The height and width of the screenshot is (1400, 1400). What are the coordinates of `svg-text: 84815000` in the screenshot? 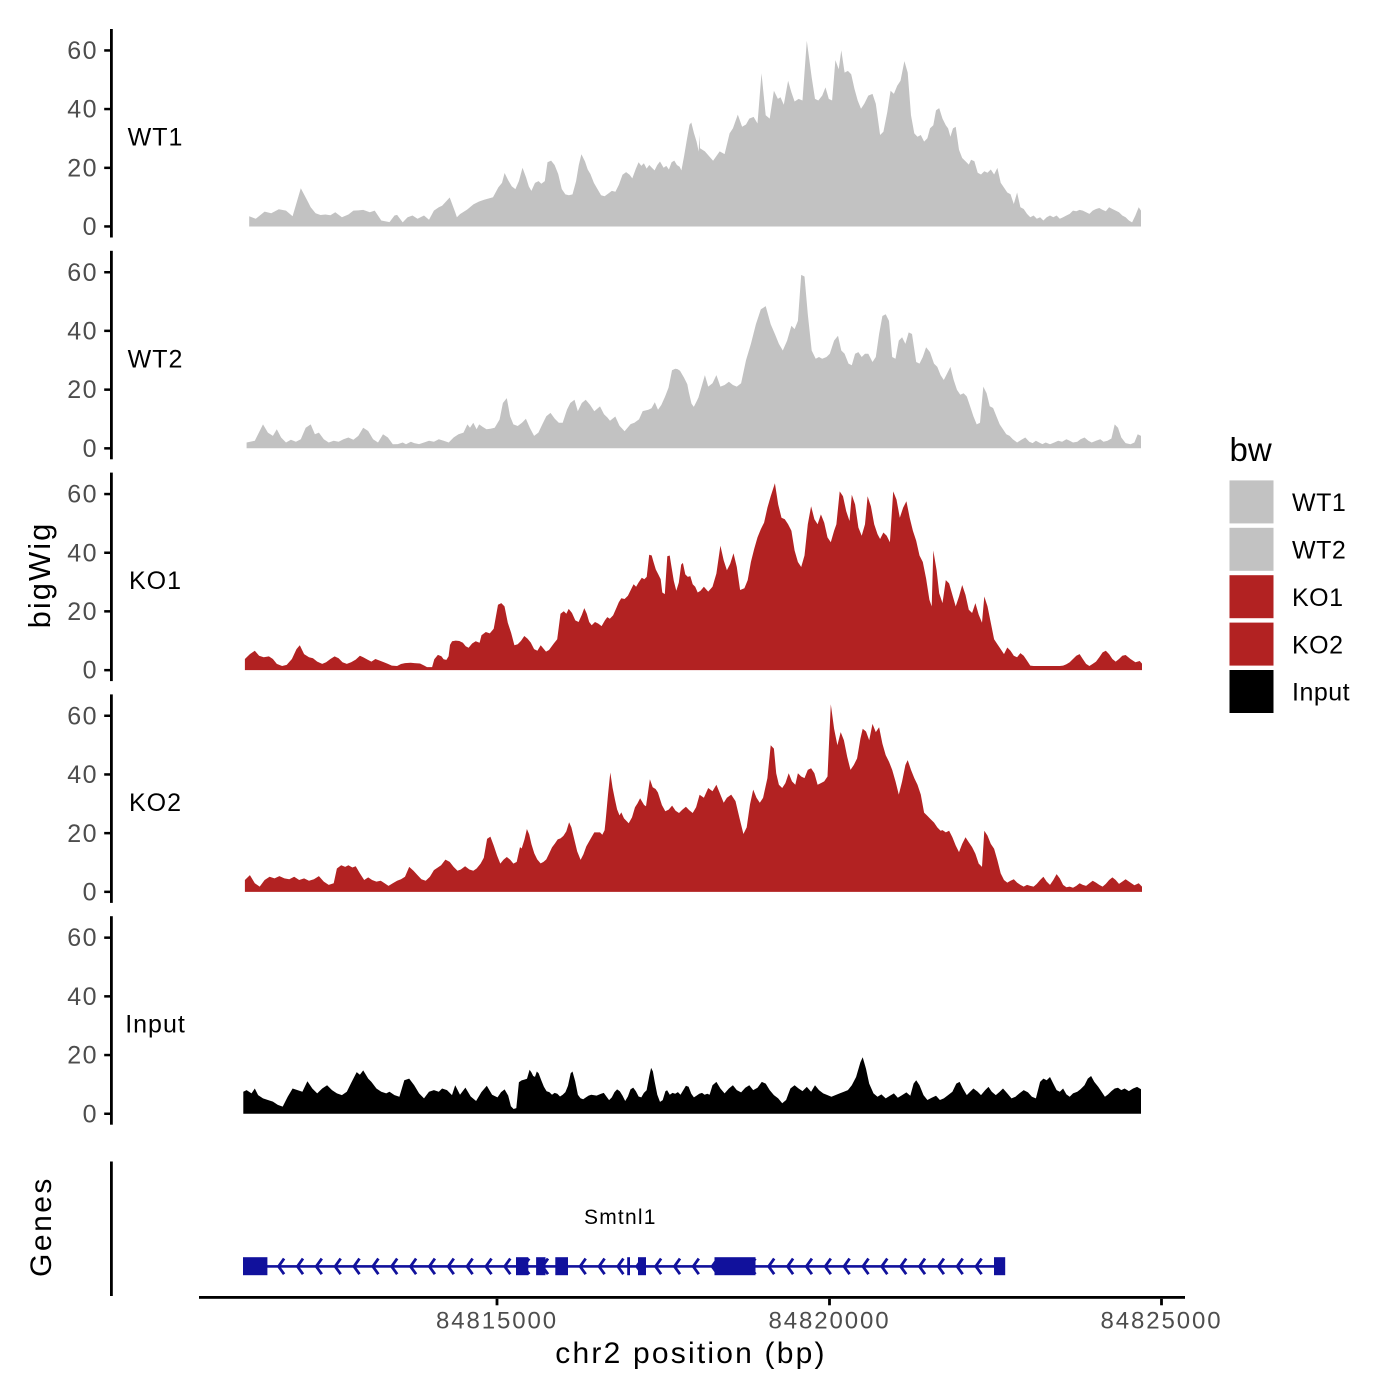 It's located at (497, 1321).